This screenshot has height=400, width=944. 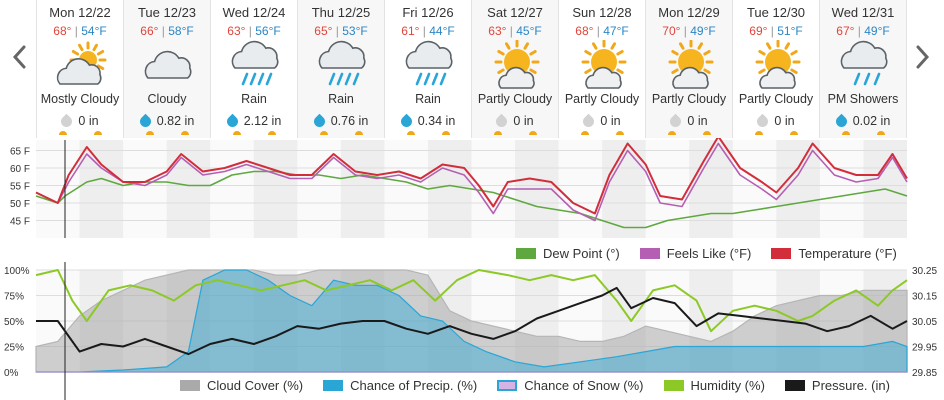 I want to click on legend-temperature: Temperature (°F), so click(x=834, y=253).